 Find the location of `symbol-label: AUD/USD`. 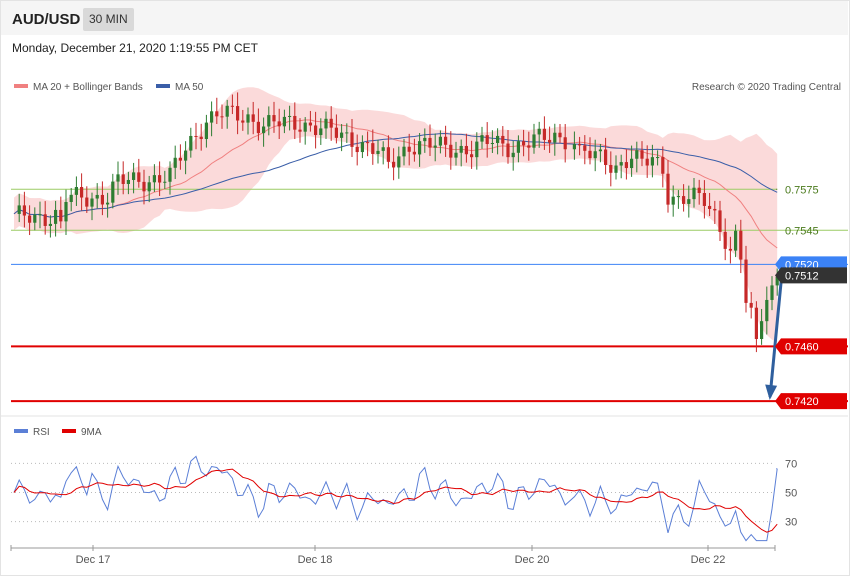

symbol-label: AUD/USD is located at coordinates (46, 19).